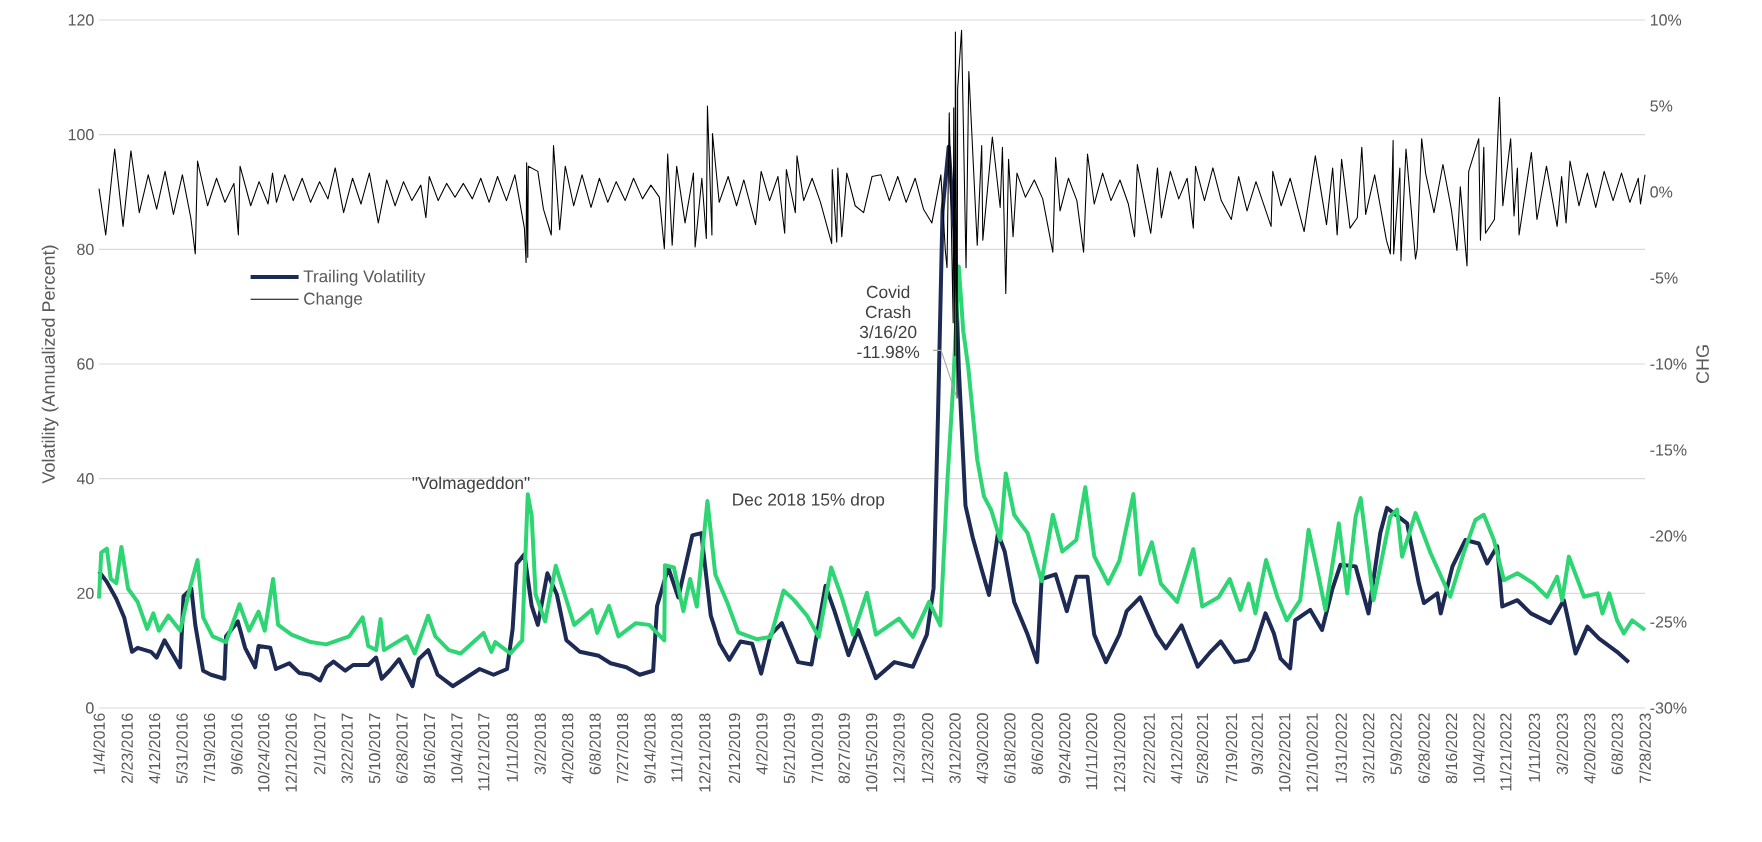  I want to click on y2-tick-label: 10%, so click(1666, 20).